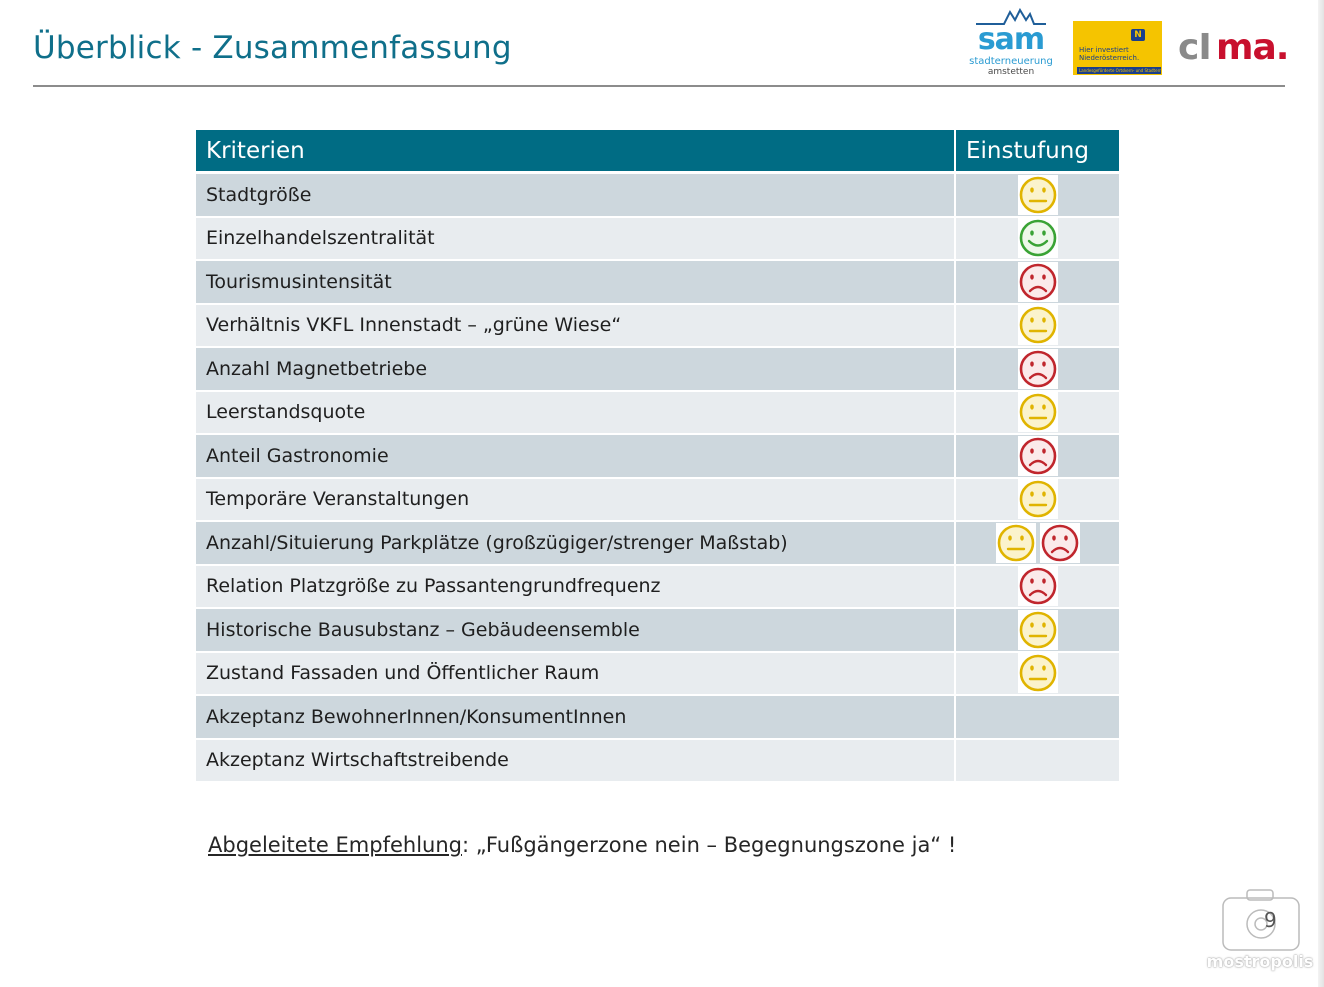  What do you see at coordinates (272, 48) in the screenshot?
I see `slide-title: Überblick - Zusammenfassung` at bounding box center [272, 48].